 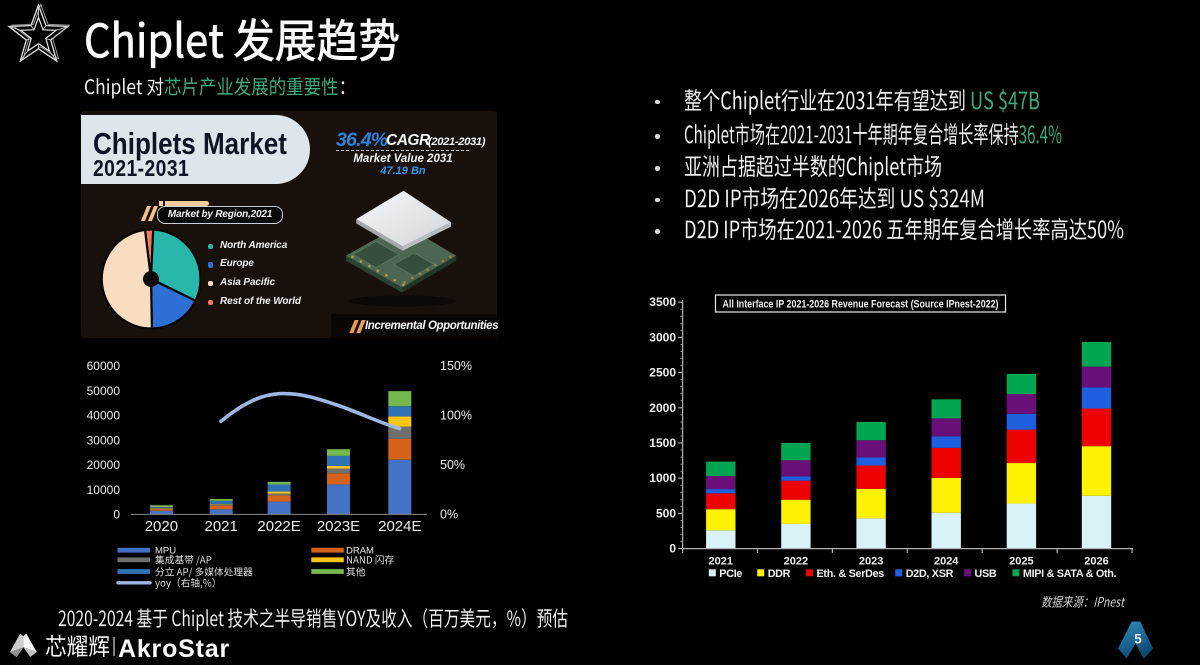 What do you see at coordinates (104, 391) in the screenshot?
I see `svg-text: 50000` at bounding box center [104, 391].